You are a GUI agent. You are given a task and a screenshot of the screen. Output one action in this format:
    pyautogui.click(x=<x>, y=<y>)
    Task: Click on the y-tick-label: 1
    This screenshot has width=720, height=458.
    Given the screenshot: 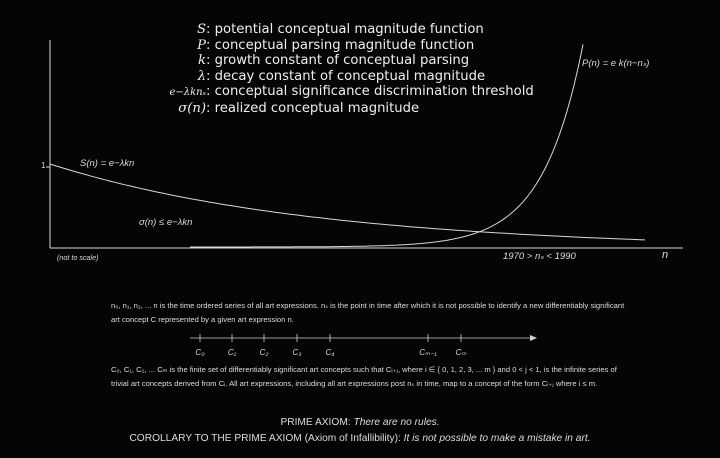 What is the action you would take?
    pyautogui.click(x=43, y=165)
    